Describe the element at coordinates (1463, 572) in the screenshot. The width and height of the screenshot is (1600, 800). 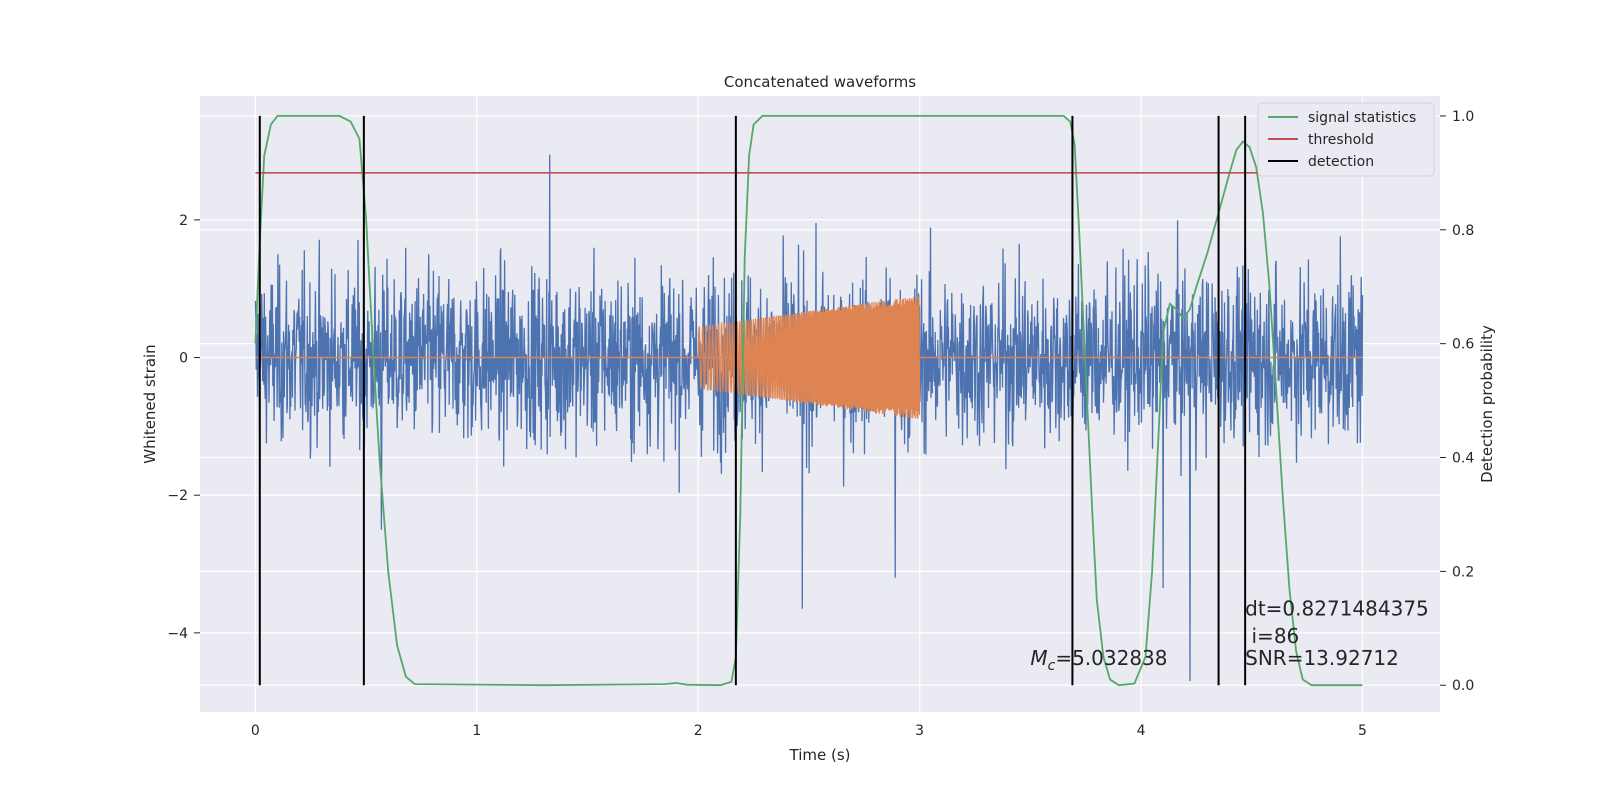
I see `y-tick-label-right: 0.2` at that location.